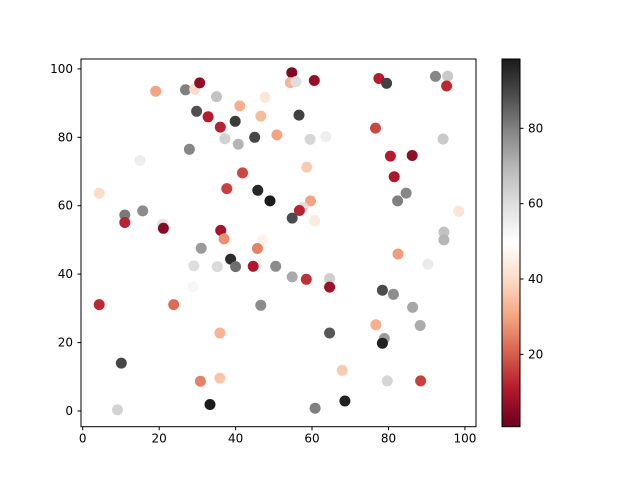  Describe the element at coordinates (65, 274) in the screenshot. I see `y-tick-label: 40` at that location.